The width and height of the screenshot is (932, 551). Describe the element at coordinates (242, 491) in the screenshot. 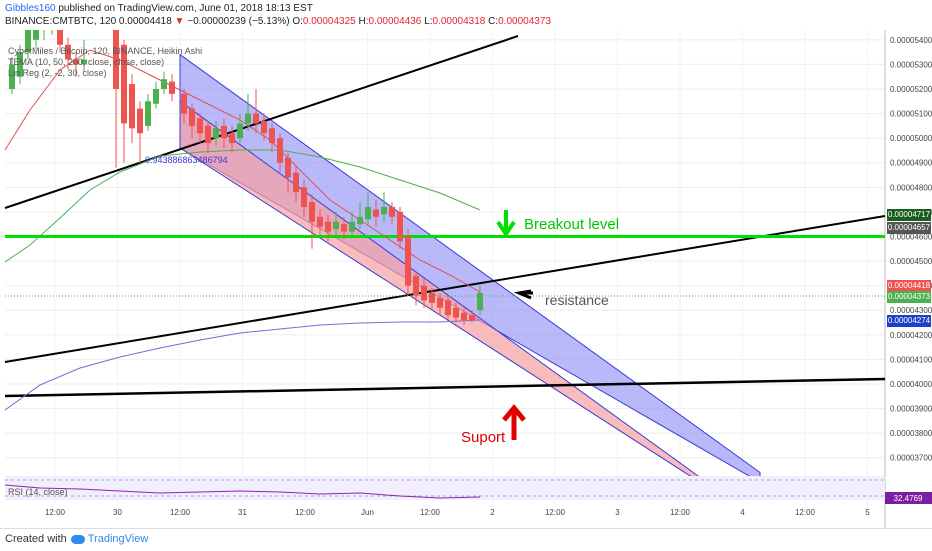

I see `rsi-line` at that location.